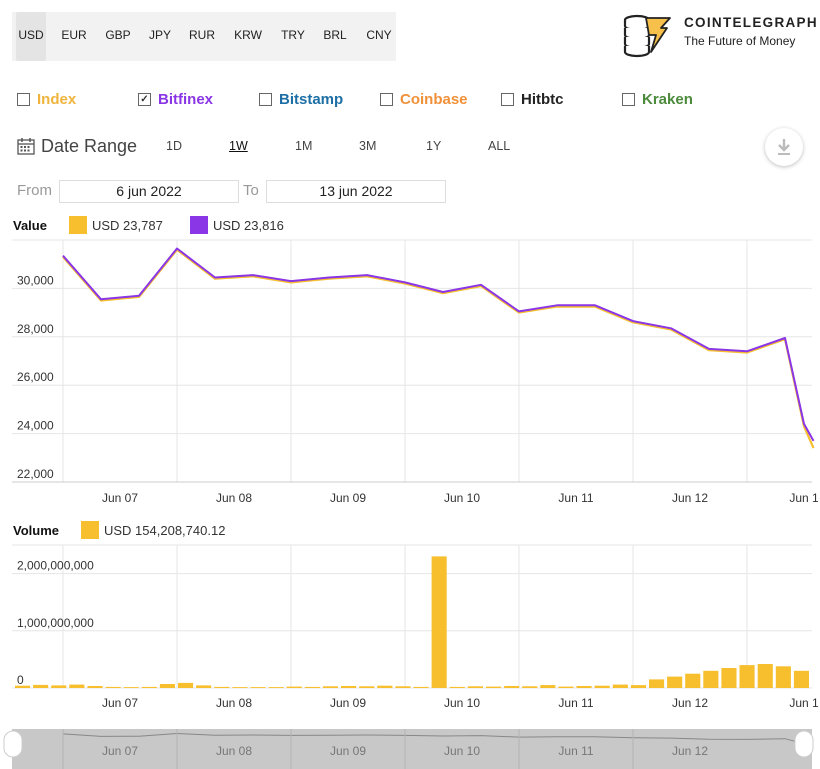 Image resolution: width=820 pixels, height=769 pixels. I want to click on range-1w-button: 1W, so click(238, 146).